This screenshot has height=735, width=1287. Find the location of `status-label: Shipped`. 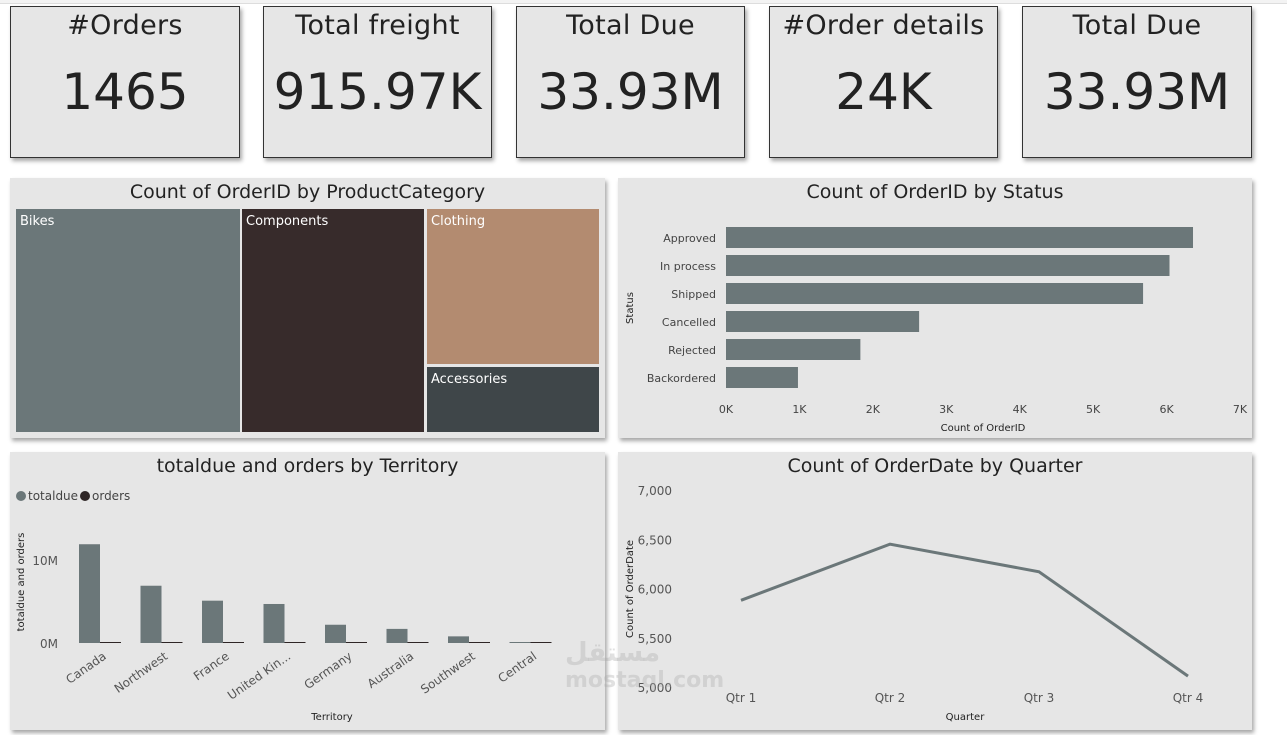

status-label: Shipped is located at coordinates (693, 294).